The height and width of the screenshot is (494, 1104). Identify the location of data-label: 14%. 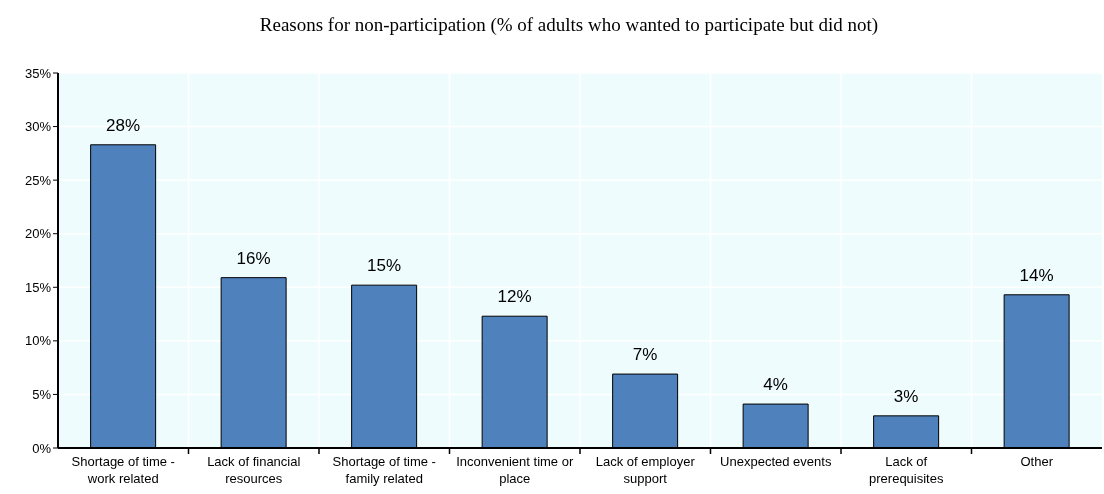
(1036, 275).